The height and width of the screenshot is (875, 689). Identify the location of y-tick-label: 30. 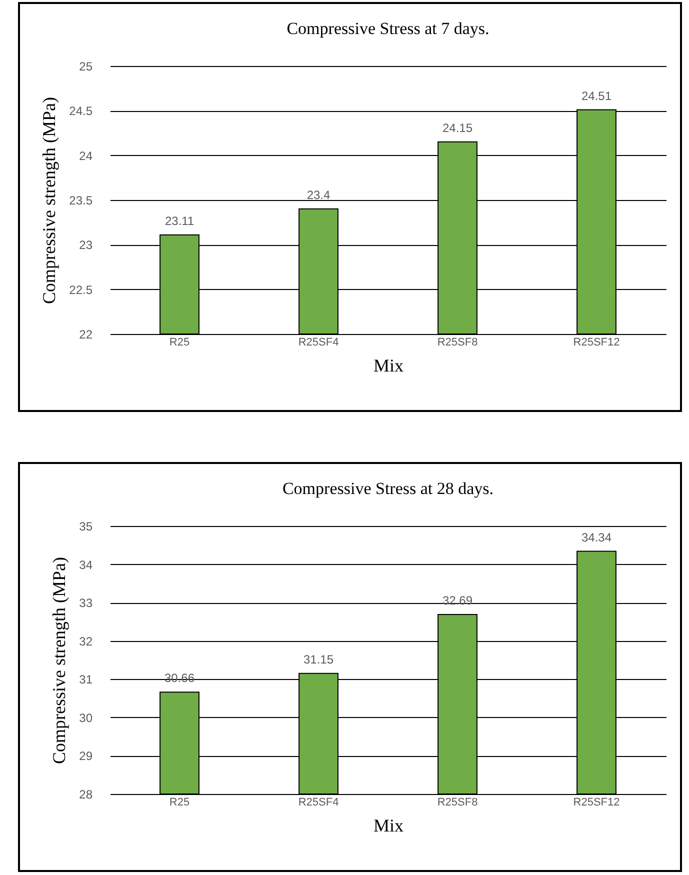
(86, 717).